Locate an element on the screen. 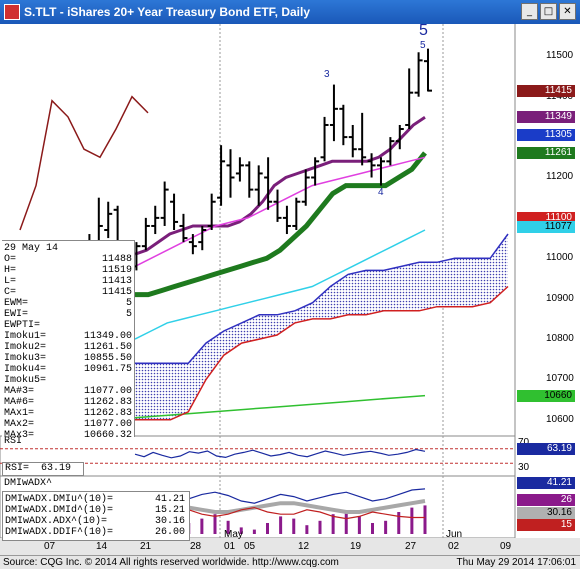 Image resolution: width=580 pixels, height=569 pixels. dmi-value: 15.21 is located at coordinates (169, 510).